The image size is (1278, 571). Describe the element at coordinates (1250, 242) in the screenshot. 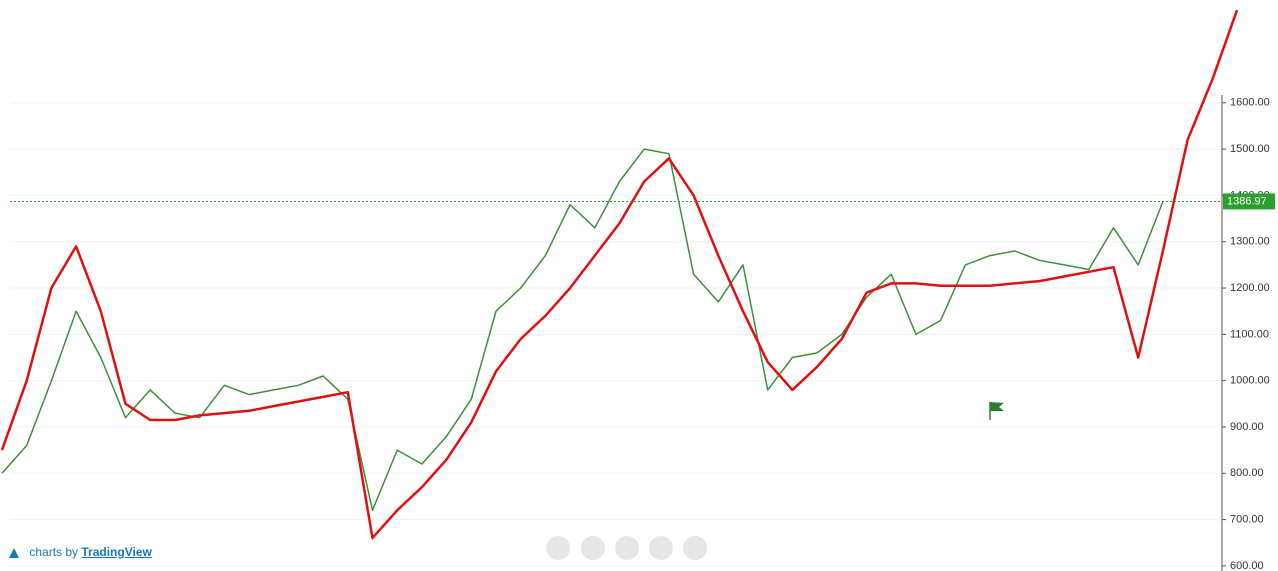

I see `y-tick-label: 1300.00` at that location.